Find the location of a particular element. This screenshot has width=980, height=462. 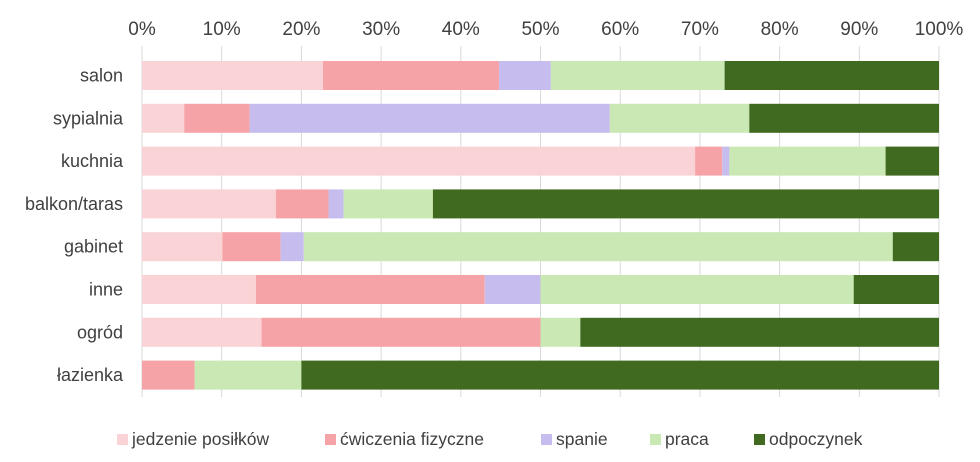

bar-kuchnia-spanie is located at coordinates (726, 161).